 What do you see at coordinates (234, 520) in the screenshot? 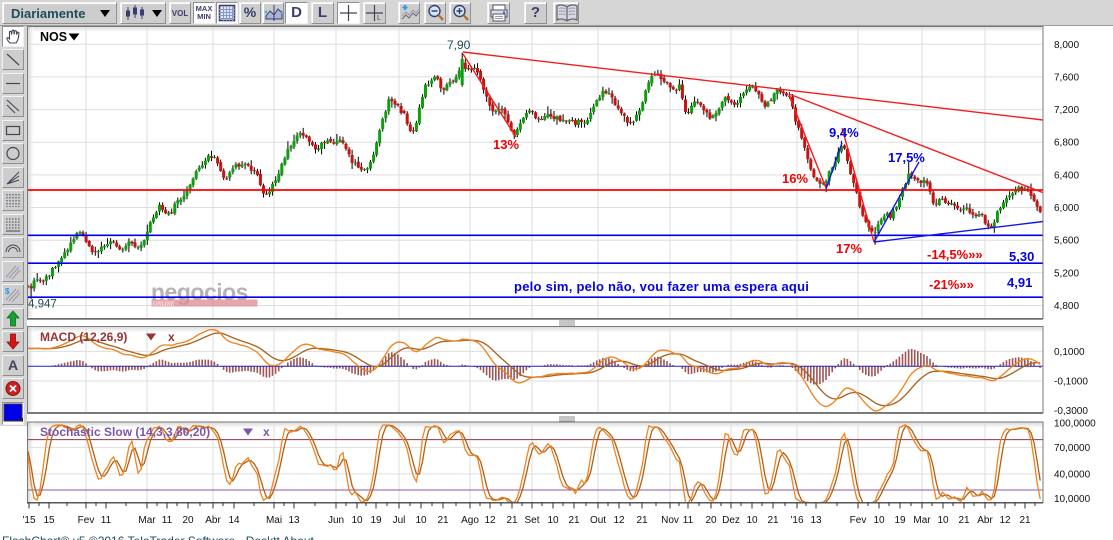
I see `svg-text: 14` at bounding box center [234, 520].